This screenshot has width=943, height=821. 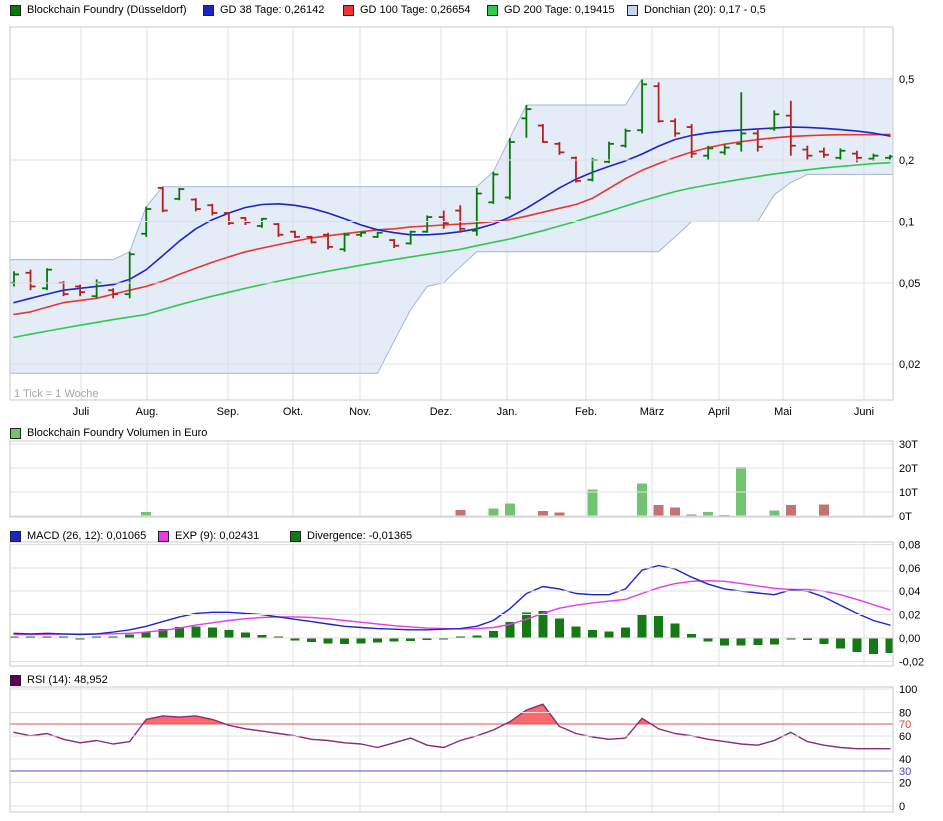 I want to click on volume-swatch-icon, so click(x=15, y=433).